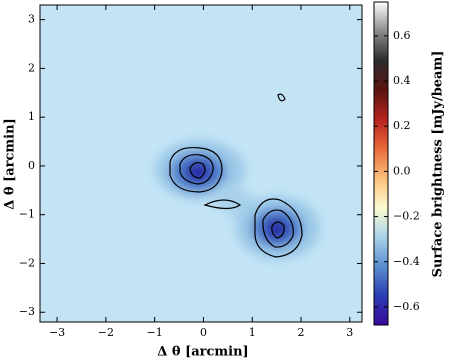 The height and width of the screenshot is (360, 450). Describe the element at coordinates (57, 332) in the screenshot. I see `x-tick-label: −3` at that location.